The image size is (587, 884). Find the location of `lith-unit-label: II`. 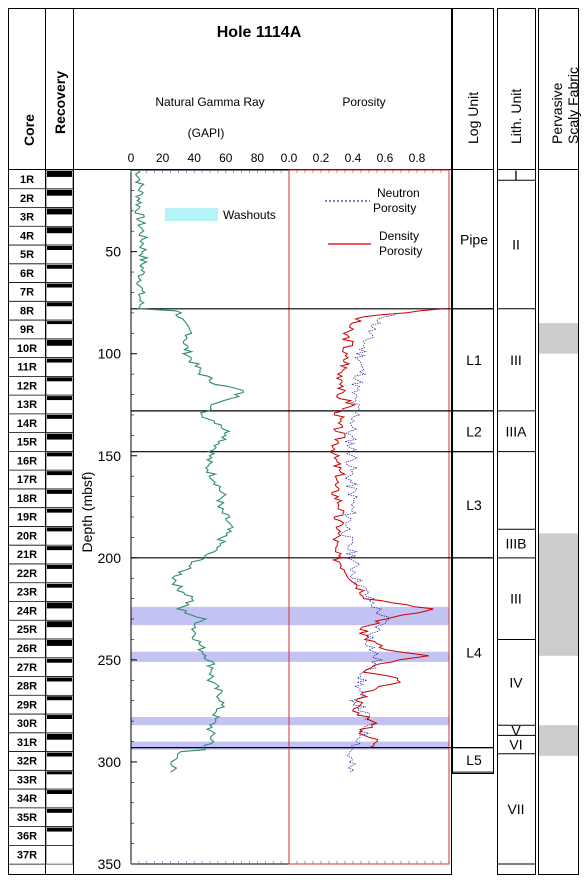

lith-unit-label: II is located at coordinates (516, 245).